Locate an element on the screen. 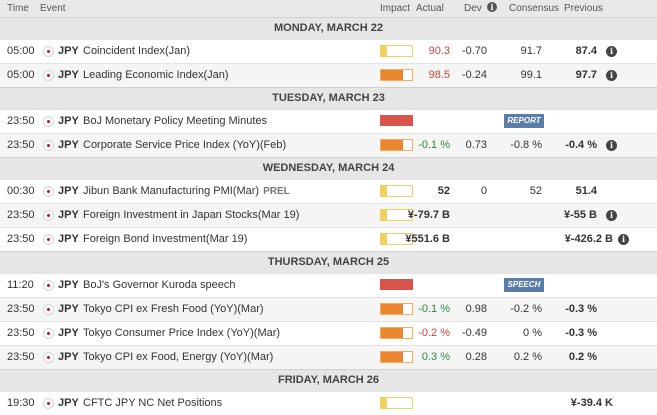 Image resolution: width=657 pixels, height=415 pixels. col-header-event: Event is located at coordinates (53, 8).